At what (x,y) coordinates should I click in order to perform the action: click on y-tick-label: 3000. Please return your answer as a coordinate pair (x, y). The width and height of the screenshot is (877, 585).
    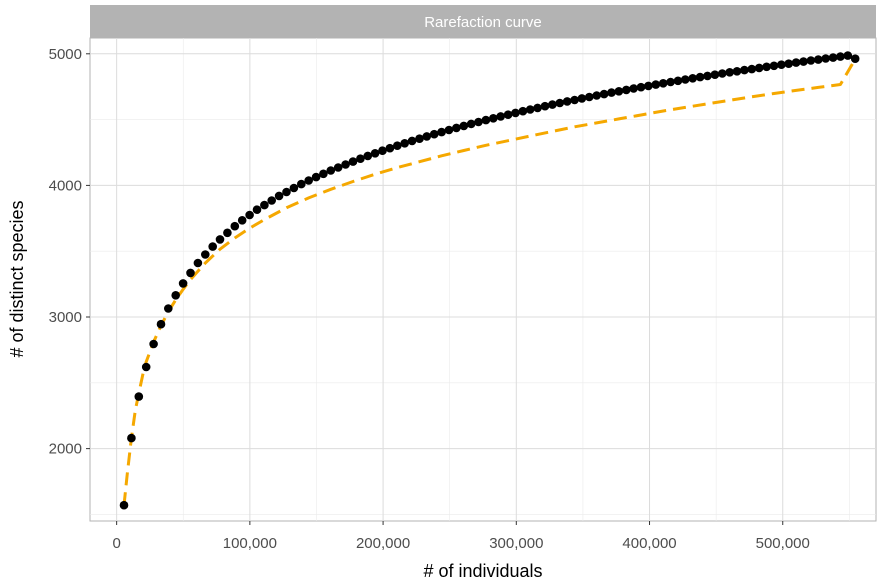
    Looking at the image, I should click on (65, 317).